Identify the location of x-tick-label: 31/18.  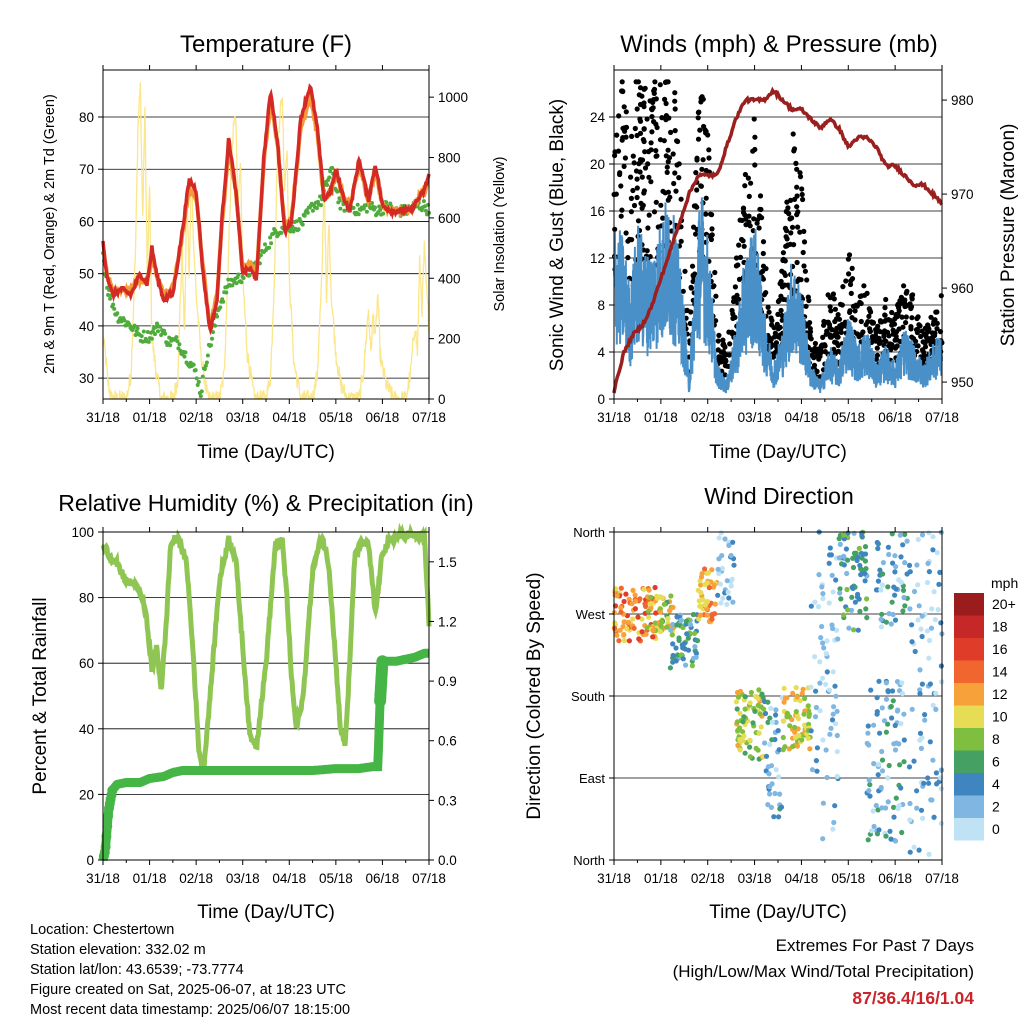
(614, 878).